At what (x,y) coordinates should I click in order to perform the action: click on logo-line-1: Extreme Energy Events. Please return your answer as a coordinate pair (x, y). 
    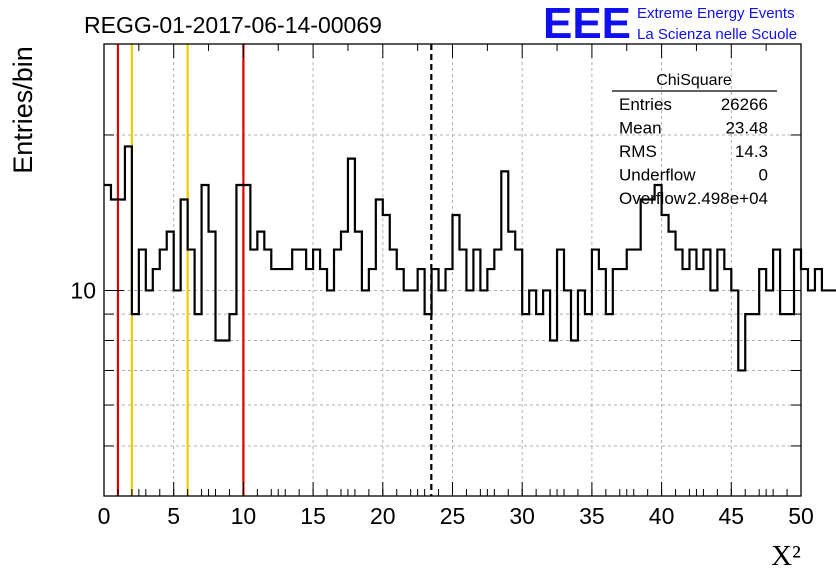
    Looking at the image, I should click on (716, 13).